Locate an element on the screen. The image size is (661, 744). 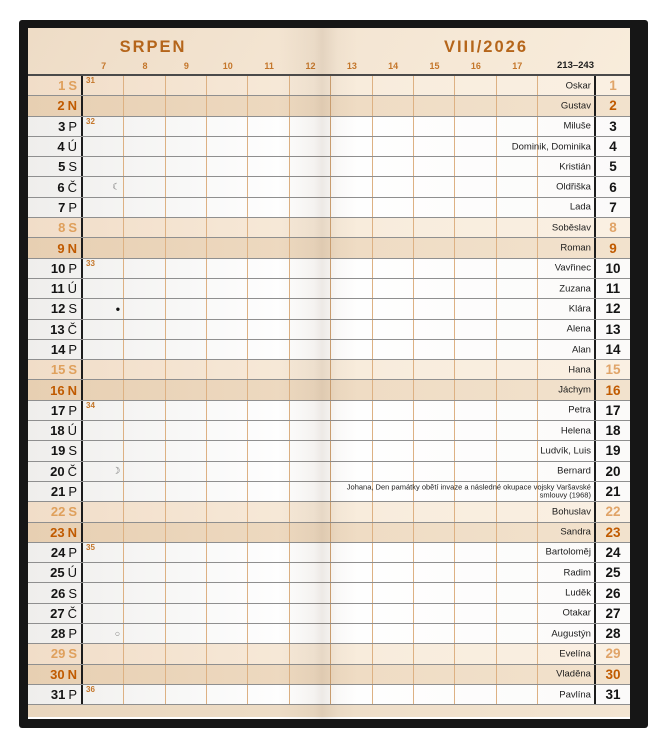
day-number-left: 23 is located at coordinates (57, 532).